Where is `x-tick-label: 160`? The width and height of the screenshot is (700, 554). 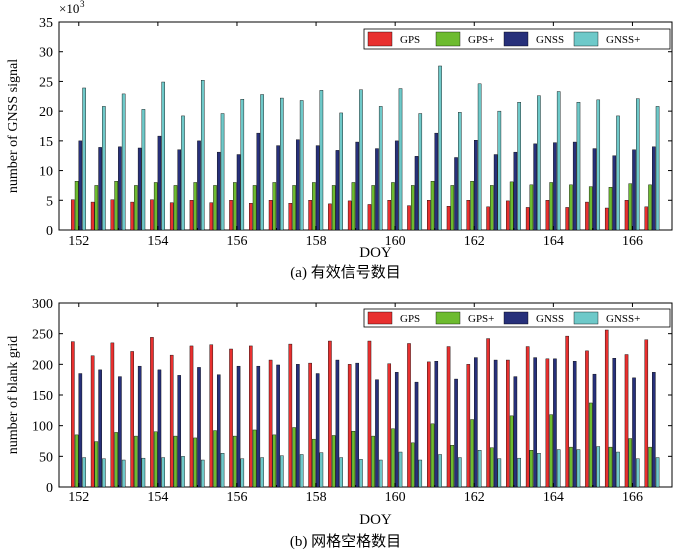
x-tick-label: 160 is located at coordinates (395, 497).